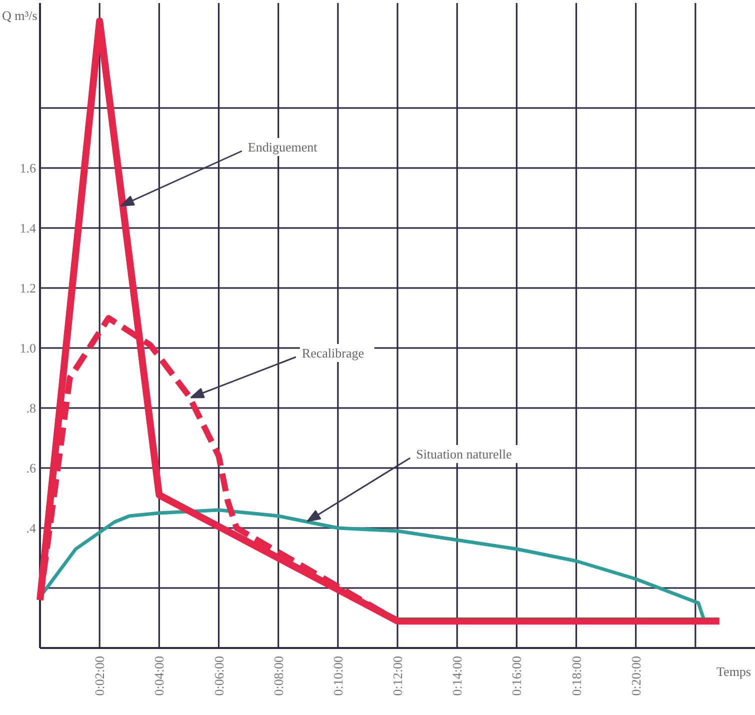 The width and height of the screenshot is (755, 715). I want to click on x-tick-label: 0:18:00, so click(576, 676).